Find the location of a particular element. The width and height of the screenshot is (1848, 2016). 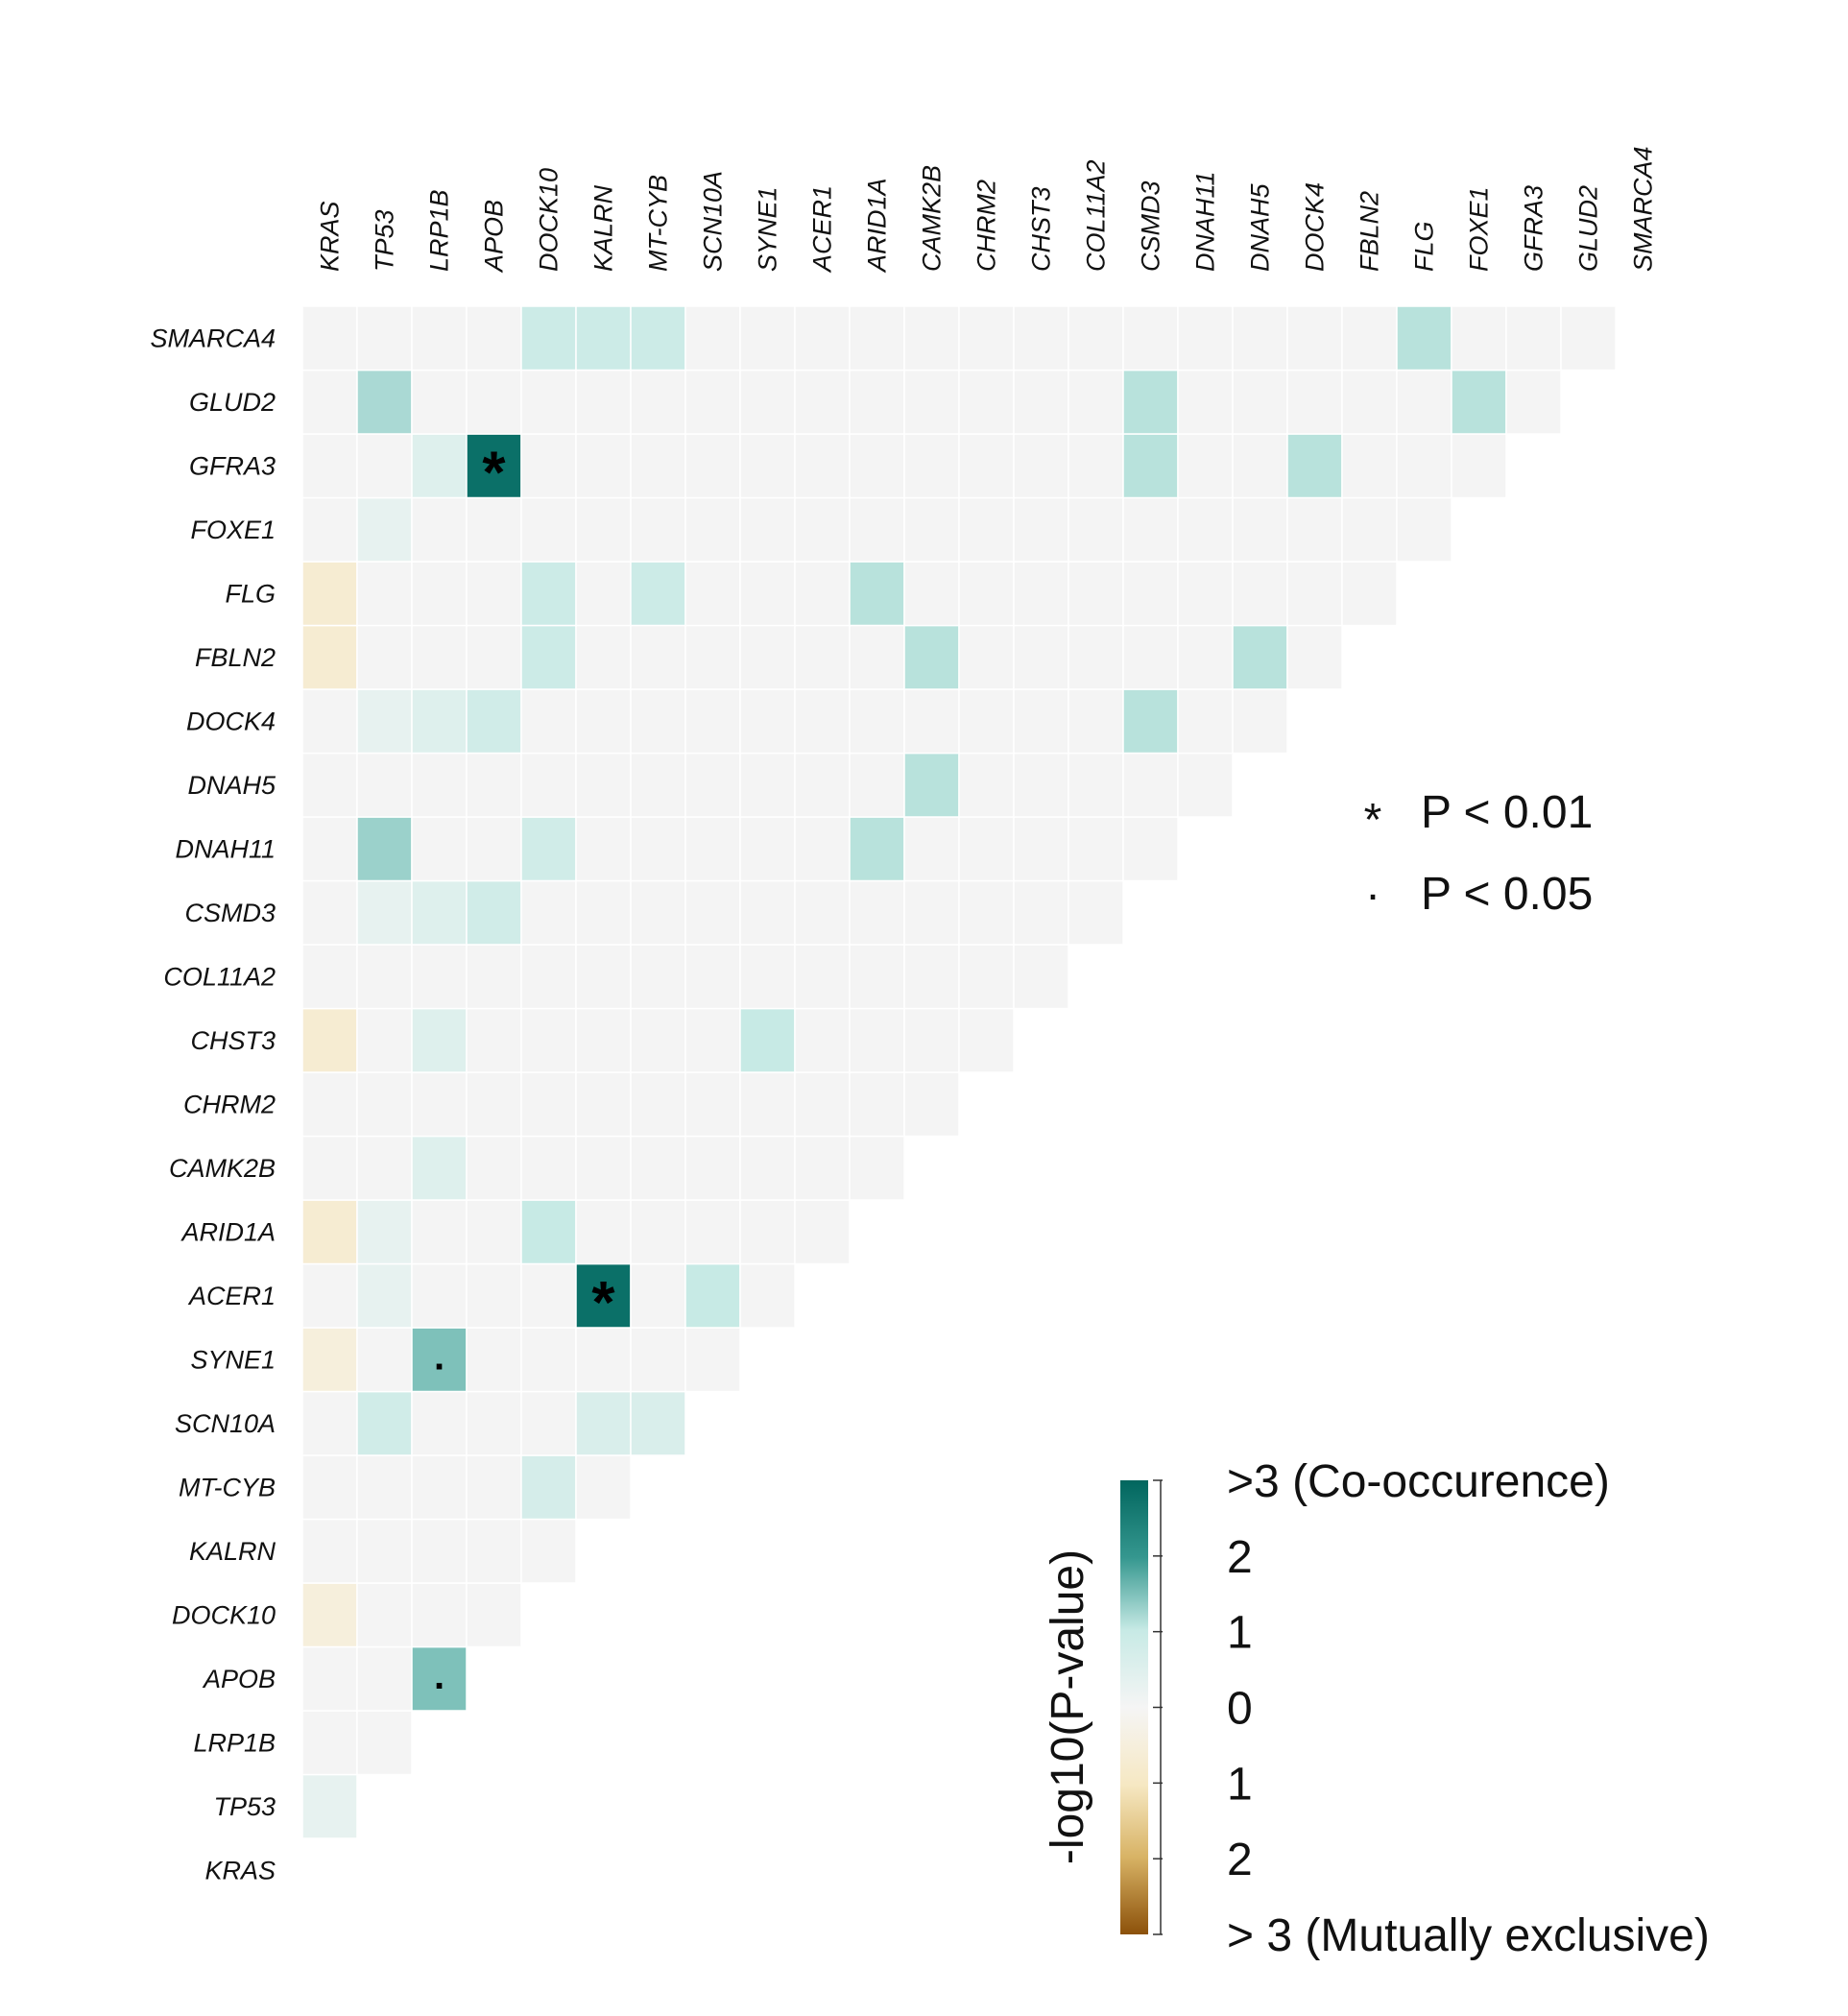

heatmap-cell-CAMK2B-SYNE1 is located at coordinates (767, 1168).